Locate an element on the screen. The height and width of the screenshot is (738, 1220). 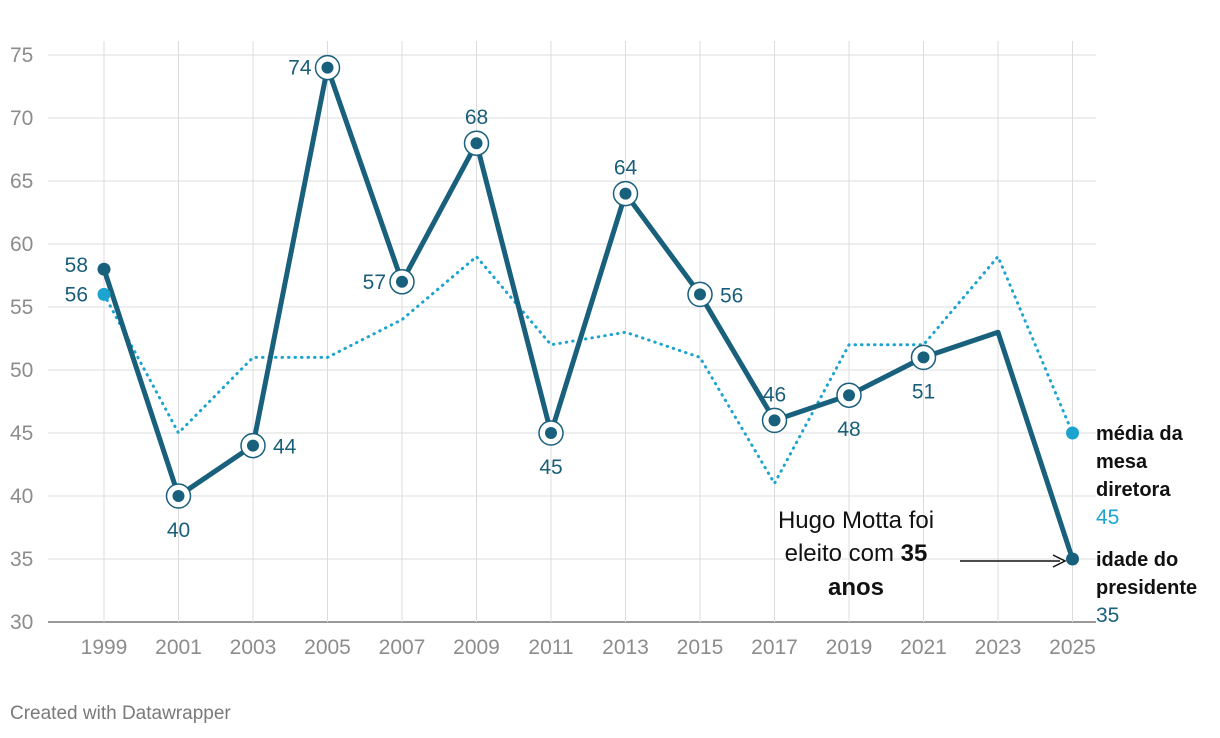
point-mesa-2025 is located at coordinates (1072, 433).